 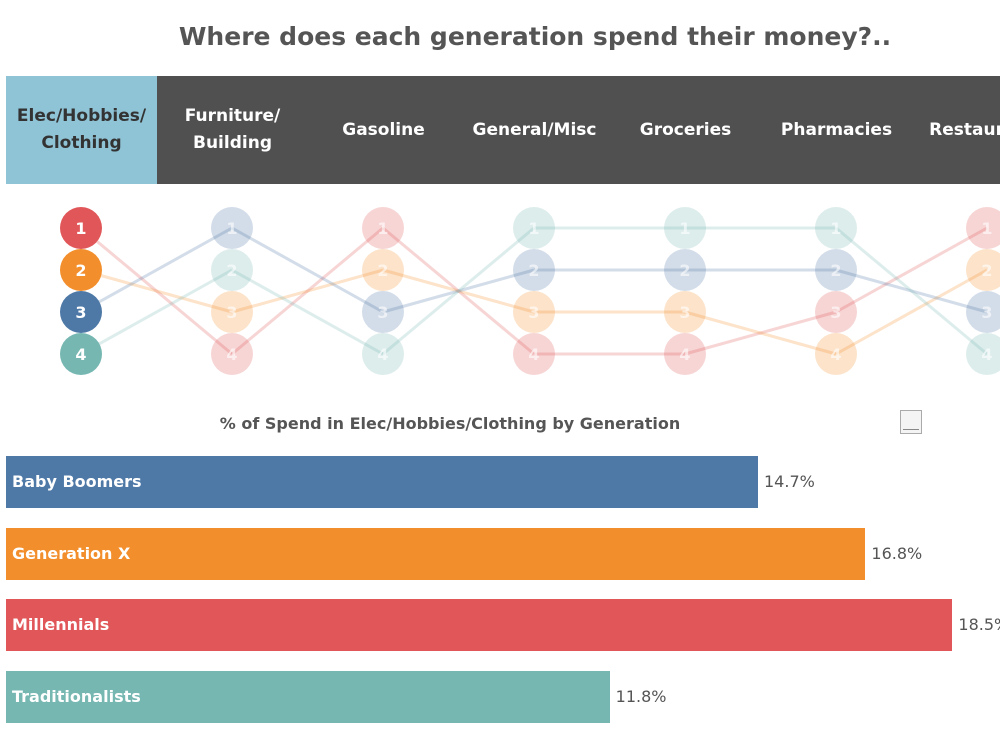 What do you see at coordinates (81, 130) in the screenshot?
I see `tab-elec-hobbies-clothing: Elec/Hobbies/ Clothing` at bounding box center [81, 130].